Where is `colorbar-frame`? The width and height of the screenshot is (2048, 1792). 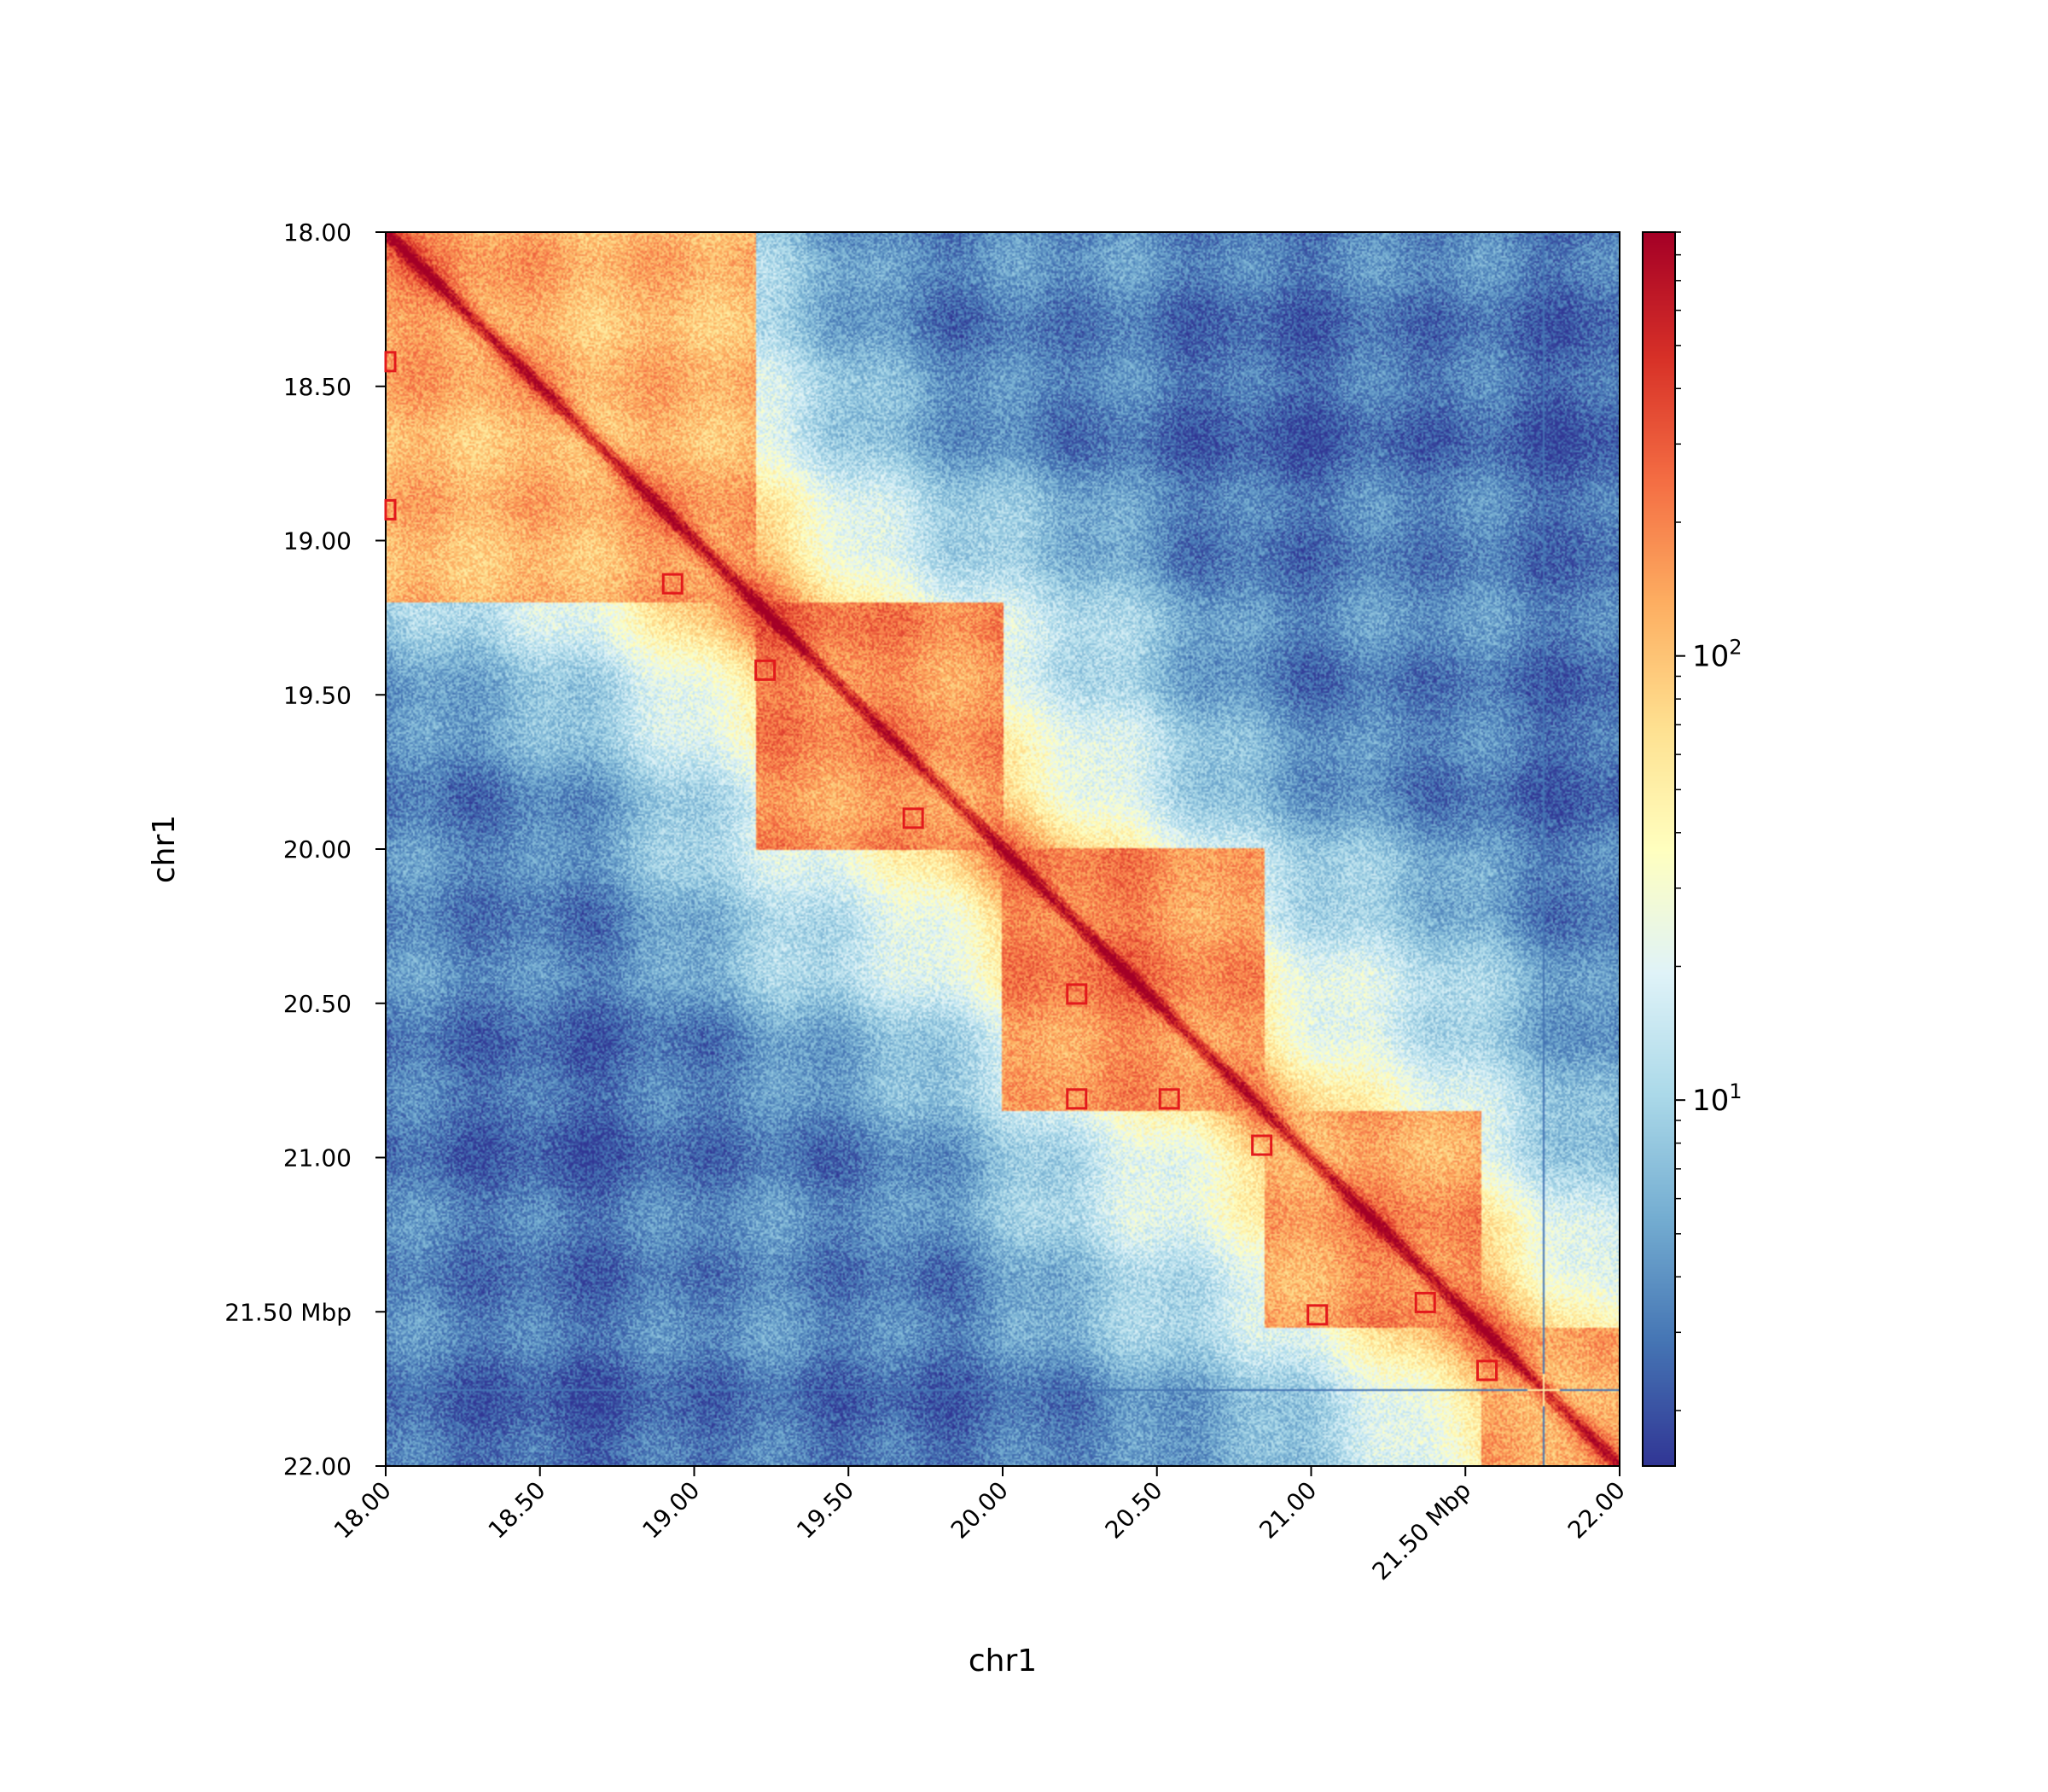
colorbar-frame is located at coordinates (1659, 849).